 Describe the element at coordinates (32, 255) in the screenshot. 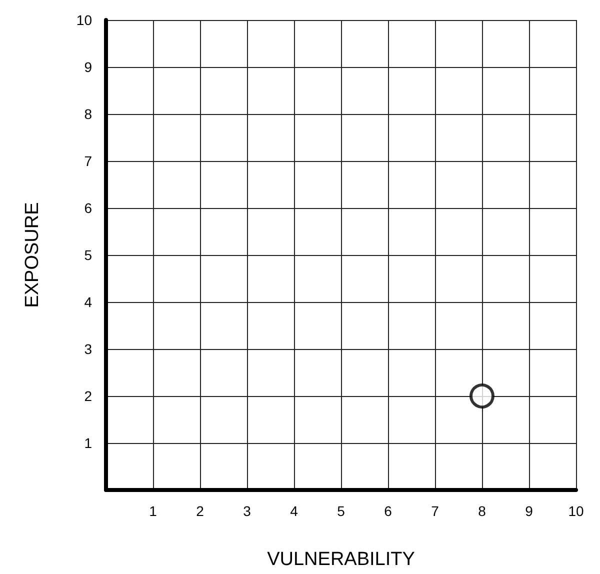

I see `y-axis-title: EXPOSURE` at that location.